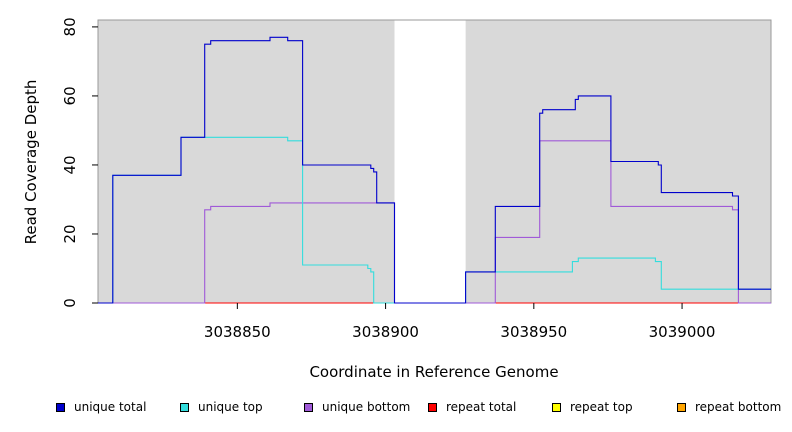 The width and height of the screenshot is (792, 432). Describe the element at coordinates (433, 372) in the screenshot. I see `x-axis-title: Coordinate in Reference Genome` at that location.